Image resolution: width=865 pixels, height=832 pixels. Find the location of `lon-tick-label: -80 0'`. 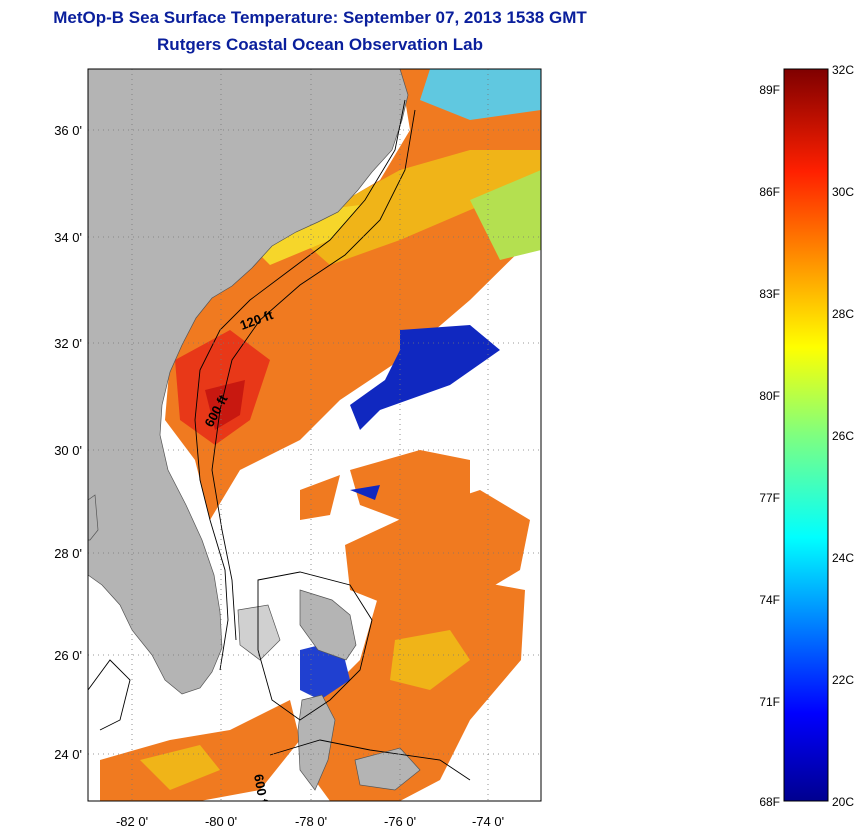

lon-tick-label: -80 0' is located at coordinates (221, 821).